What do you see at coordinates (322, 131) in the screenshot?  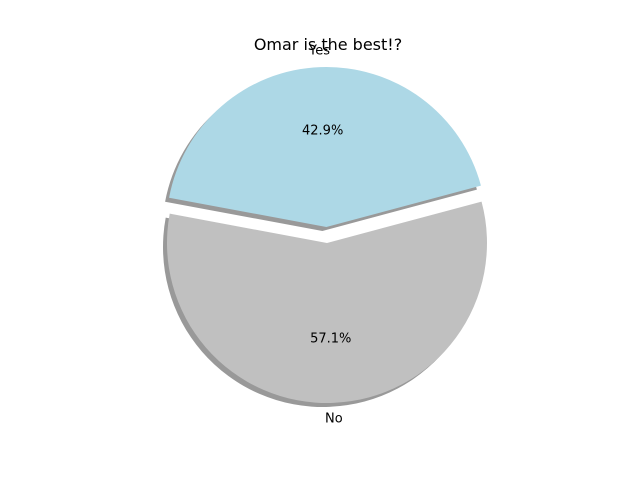 I see `percent-label-yes: 42.9%` at bounding box center [322, 131].